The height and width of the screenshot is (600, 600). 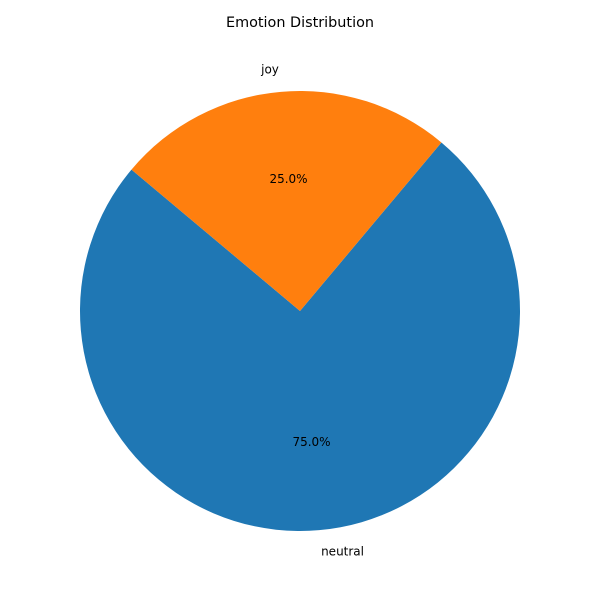 I want to click on percent-label-joy: 25.0%, so click(x=288, y=179).